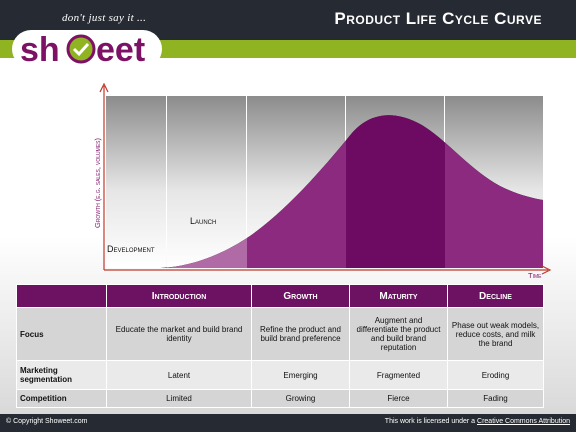  I want to click on curve-area-decline, so click(494, 205).